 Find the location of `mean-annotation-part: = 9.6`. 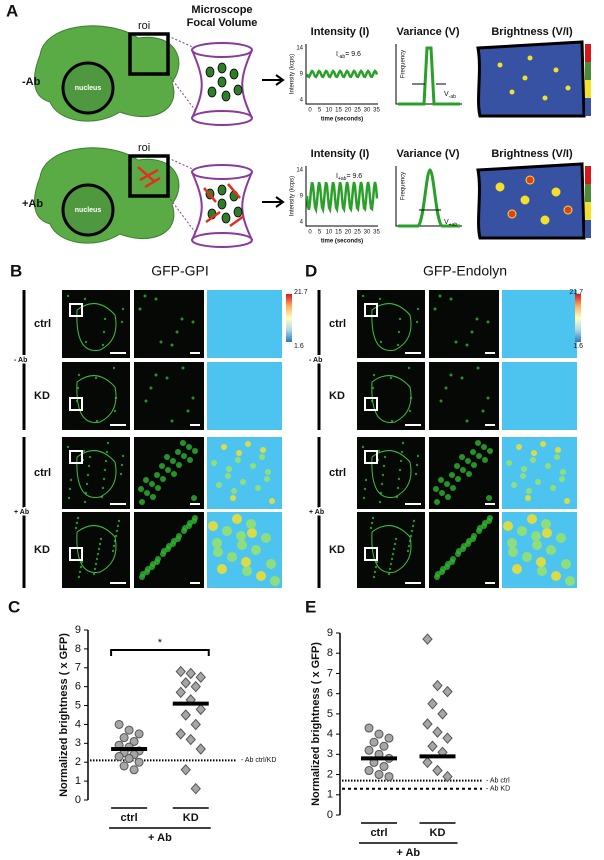

mean-annotation-part: = 9.6 is located at coordinates (353, 54).